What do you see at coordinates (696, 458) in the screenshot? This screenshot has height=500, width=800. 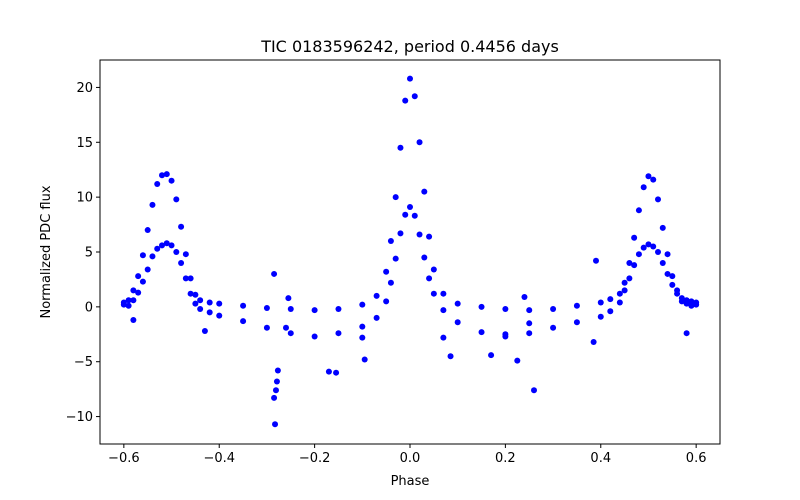 I see `x-tick-label: 0.6` at bounding box center [696, 458].